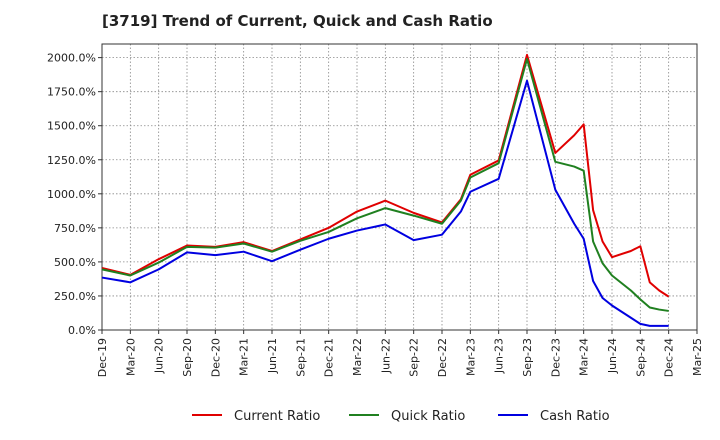 The height and width of the screenshot is (440, 720). What do you see at coordinates (329, 357) in the screenshot?
I see `x-tick-label: Dec-21` at bounding box center [329, 357].